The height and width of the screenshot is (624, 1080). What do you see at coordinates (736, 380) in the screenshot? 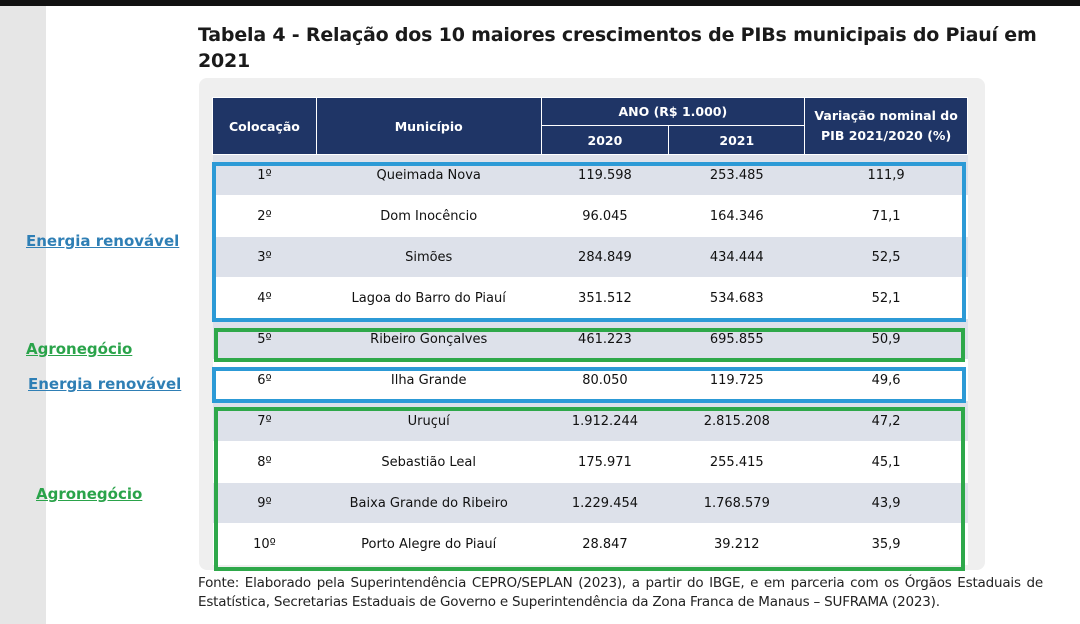
I see `cell-2021: 119.725` at bounding box center [736, 380].